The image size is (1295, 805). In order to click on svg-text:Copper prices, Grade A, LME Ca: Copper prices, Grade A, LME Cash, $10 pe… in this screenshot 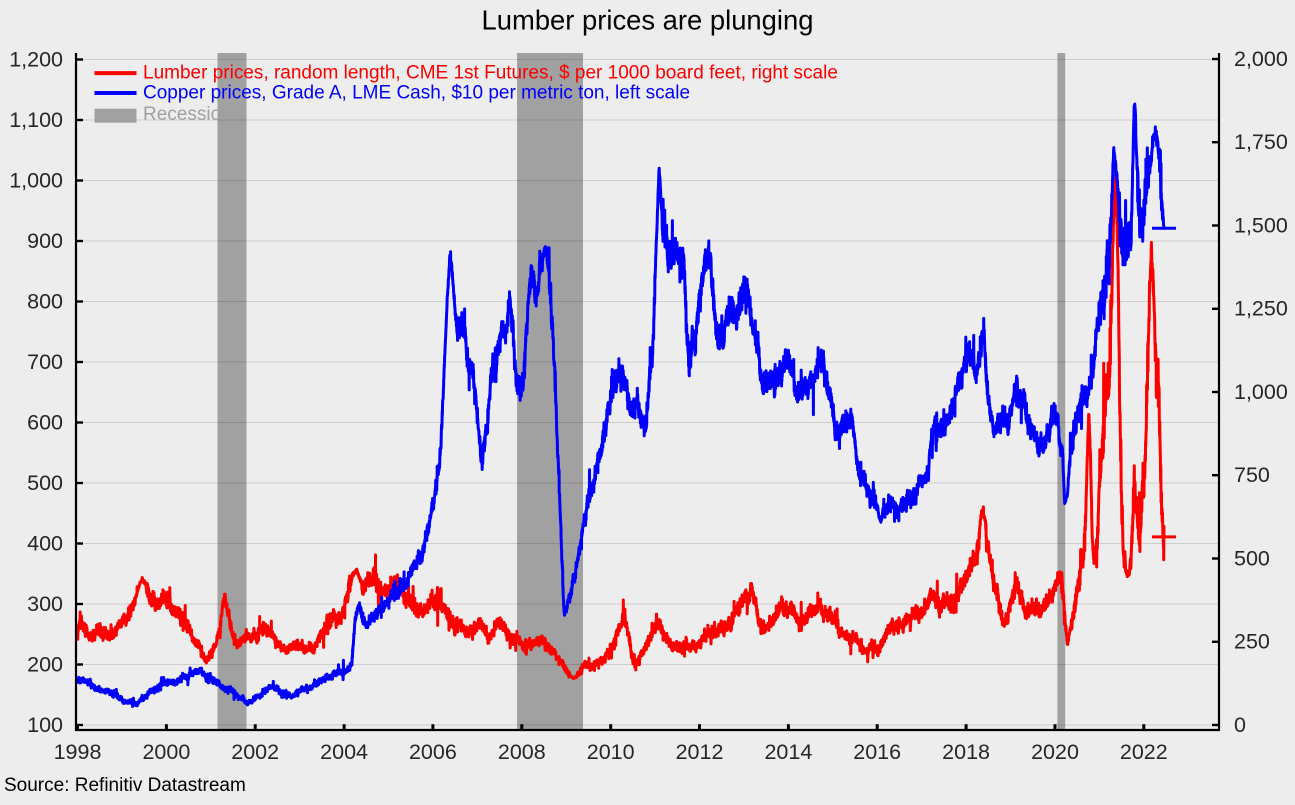, I will do `click(416, 93)`.